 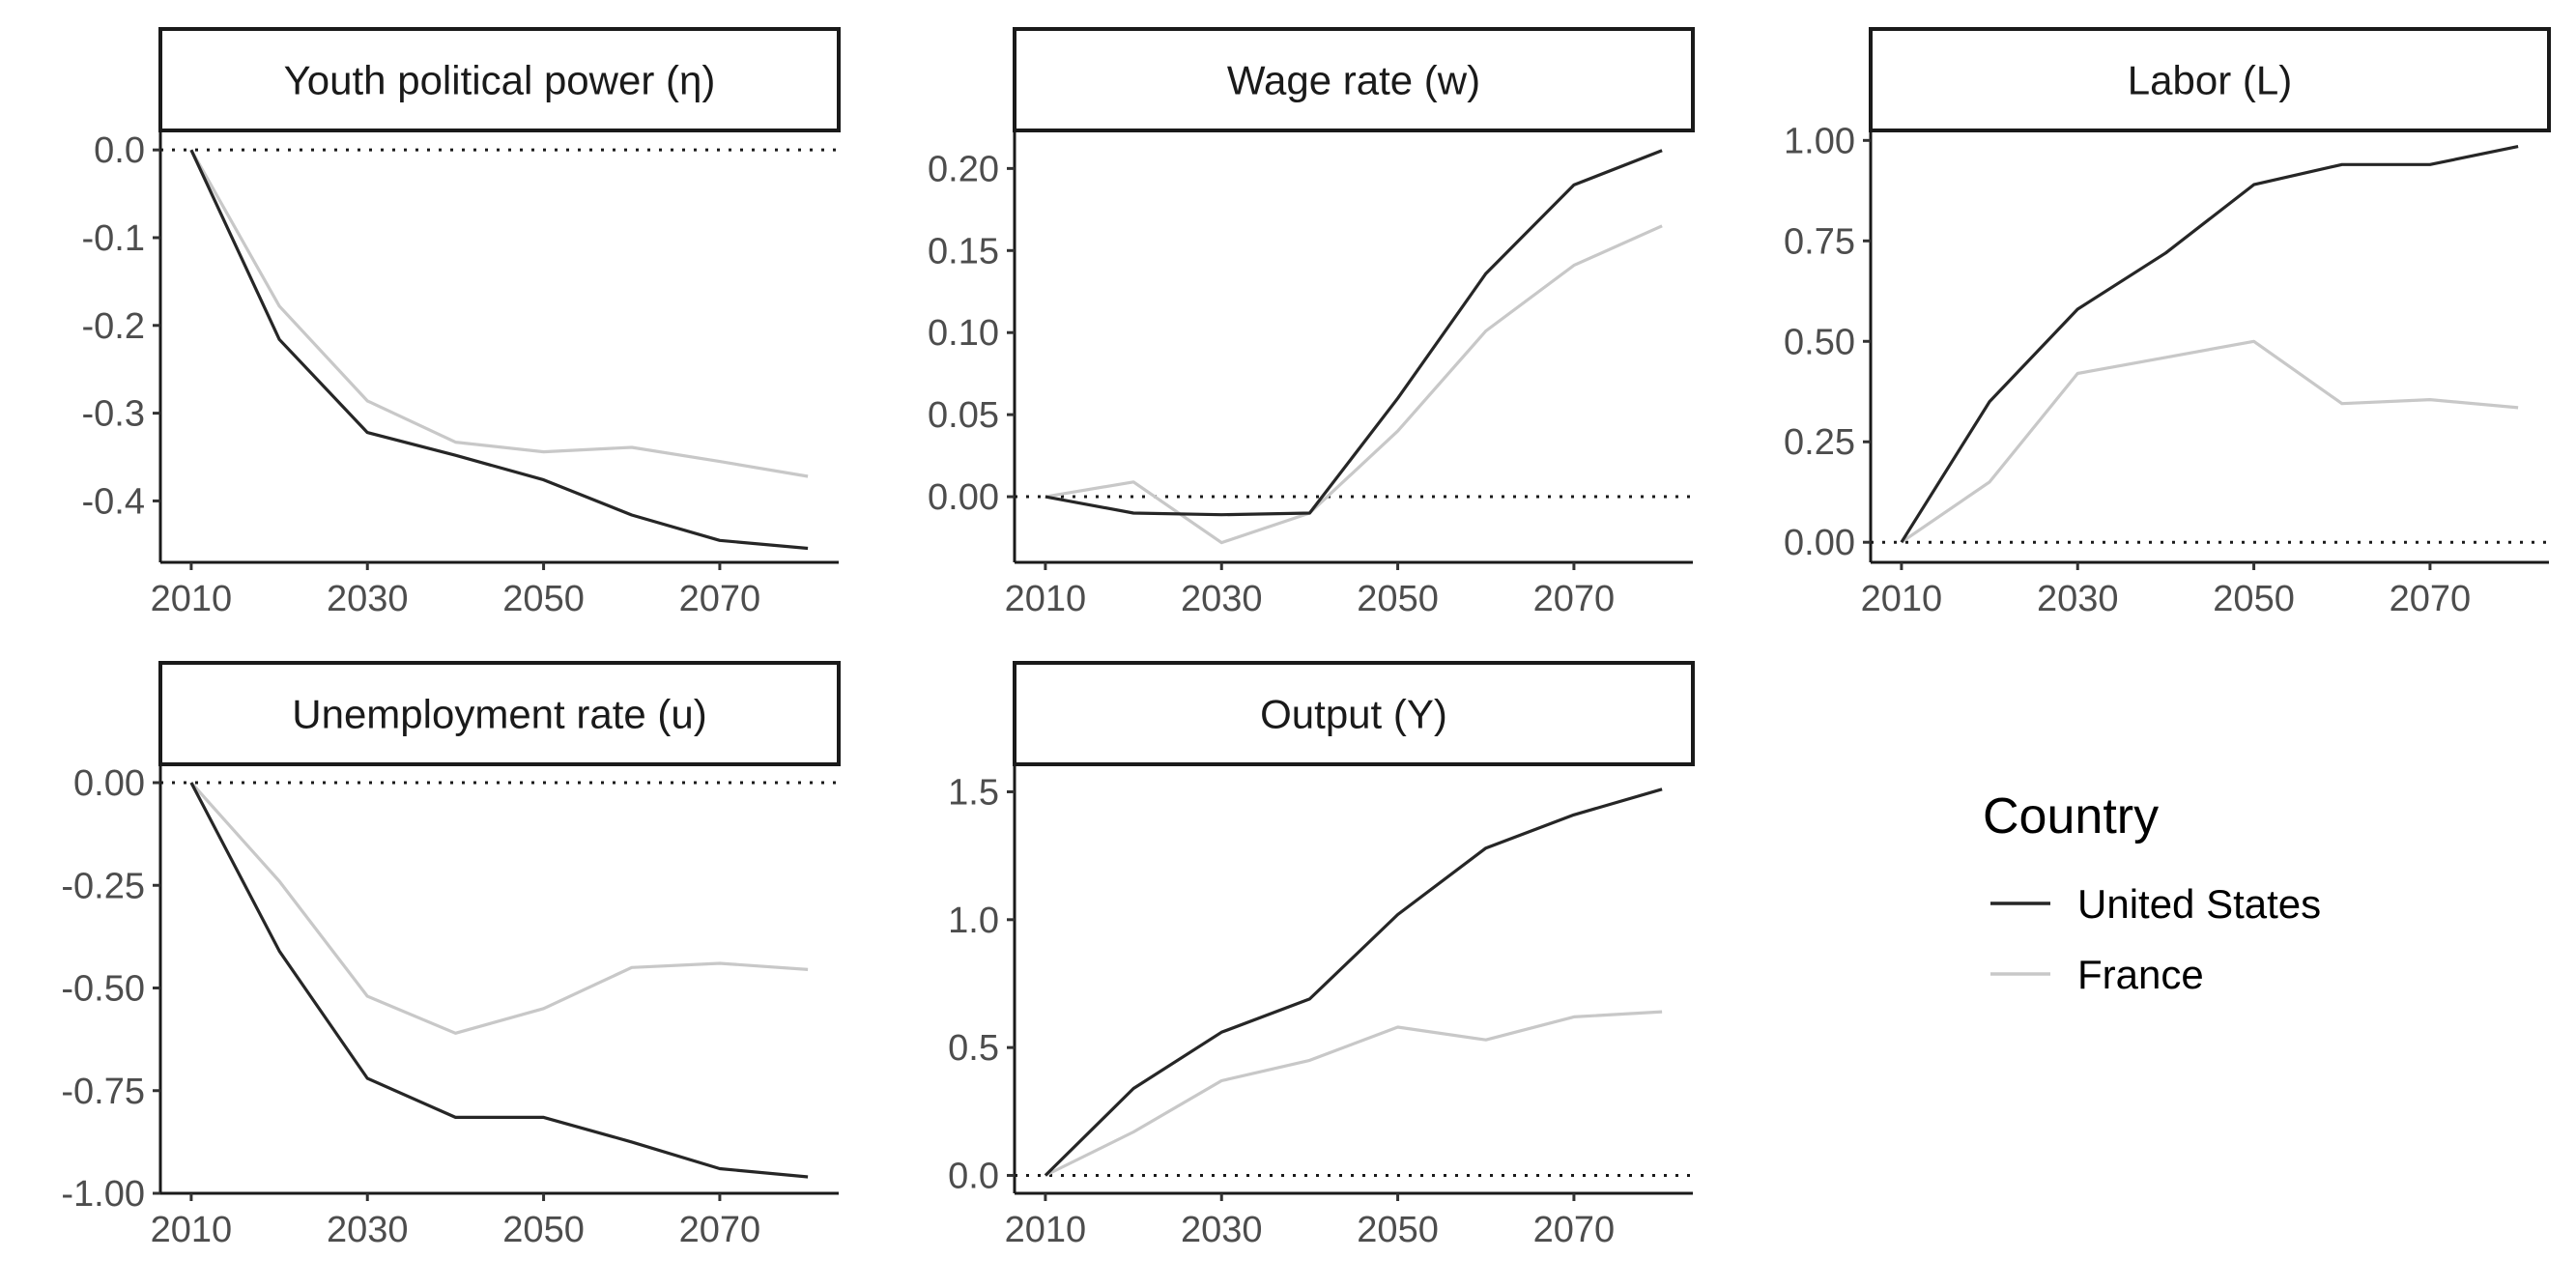 What do you see at coordinates (964, 252) in the screenshot?
I see `y-tick-label: 0.15` at bounding box center [964, 252].